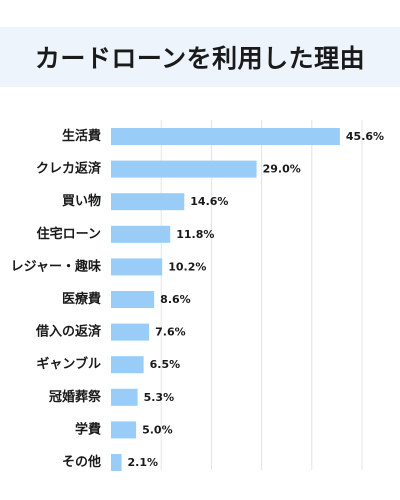 This screenshot has width=400, height=500. What do you see at coordinates (170, 332) in the screenshot?
I see `value-label-6: 7.6%` at bounding box center [170, 332].